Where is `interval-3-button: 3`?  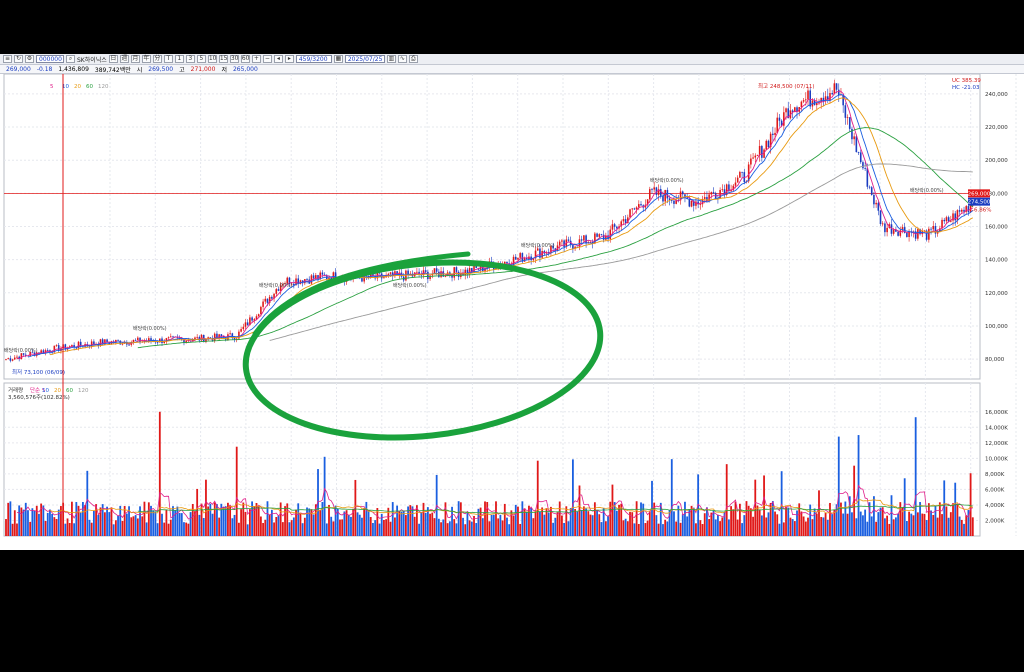
interval-3-button: 3 is located at coordinates (190, 59).